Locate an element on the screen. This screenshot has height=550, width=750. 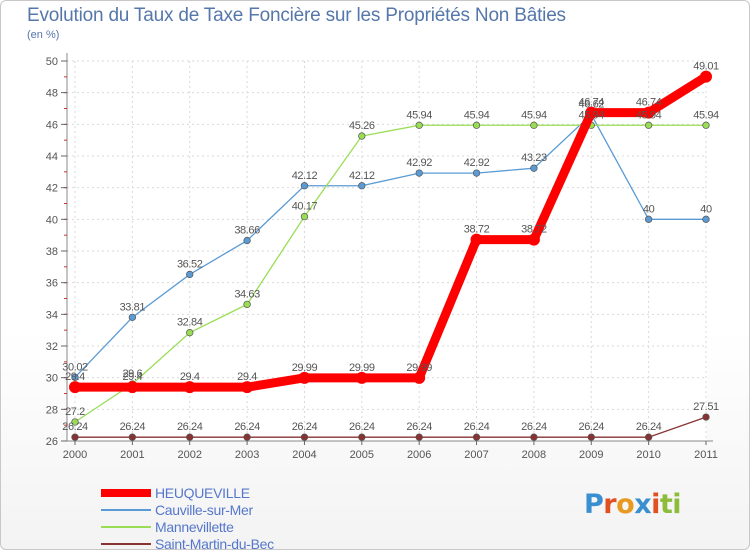
x-tick-label: 2009 is located at coordinates (591, 455).